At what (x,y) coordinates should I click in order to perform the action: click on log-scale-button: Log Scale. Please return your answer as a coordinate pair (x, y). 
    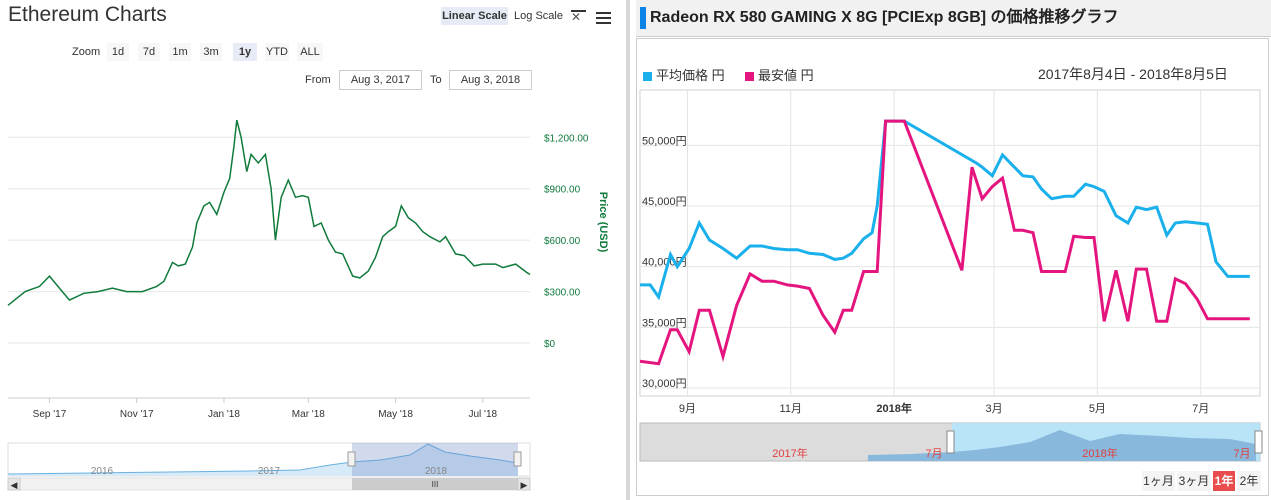
    Looking at the image, I should click on (538, 16).